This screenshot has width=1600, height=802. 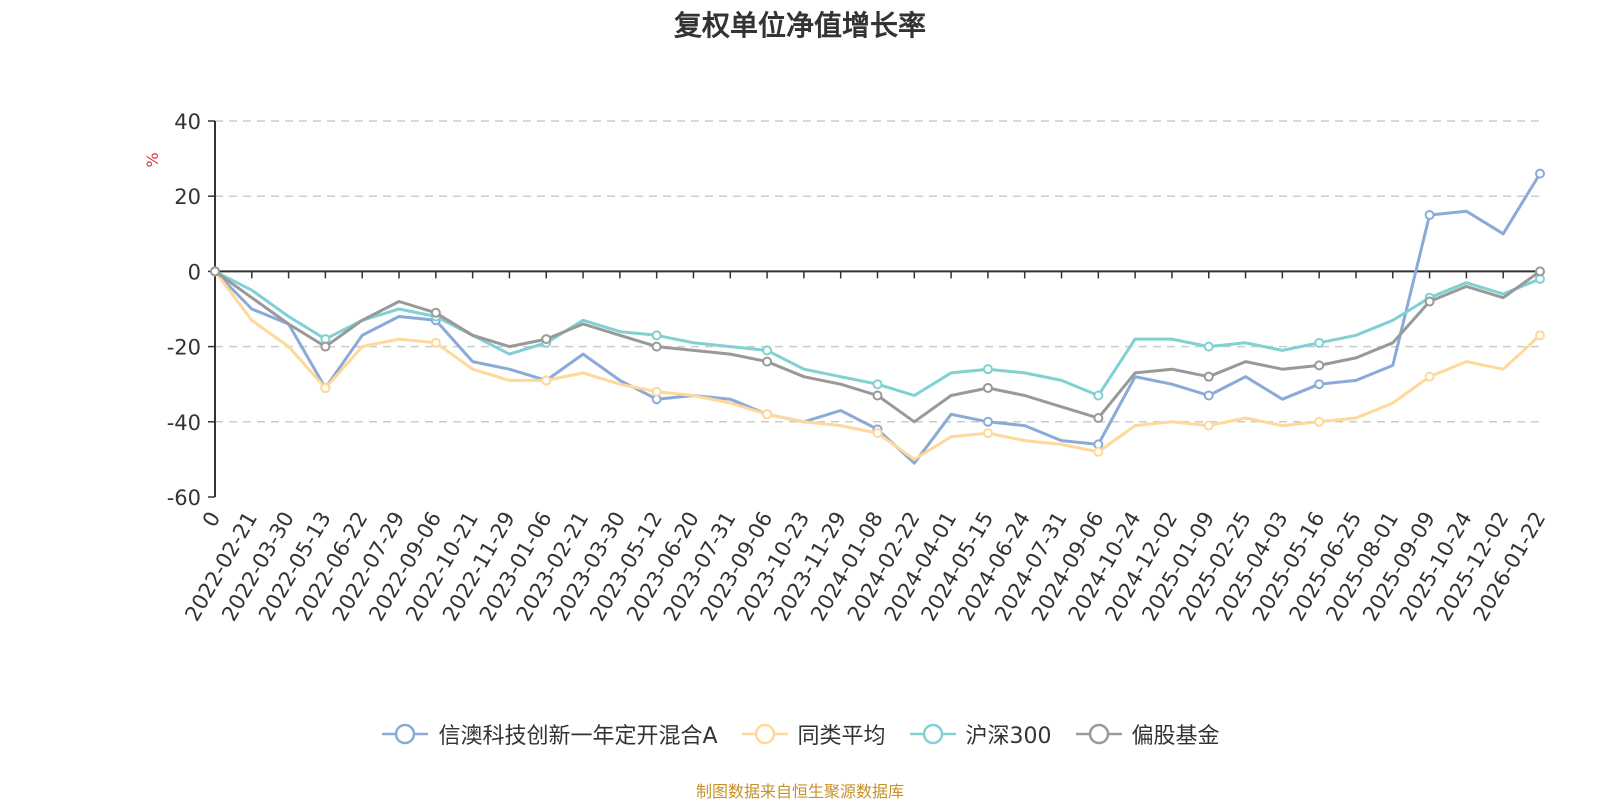 I want to click on legend-item: 偏股基金, so click(x=1147, y=734).